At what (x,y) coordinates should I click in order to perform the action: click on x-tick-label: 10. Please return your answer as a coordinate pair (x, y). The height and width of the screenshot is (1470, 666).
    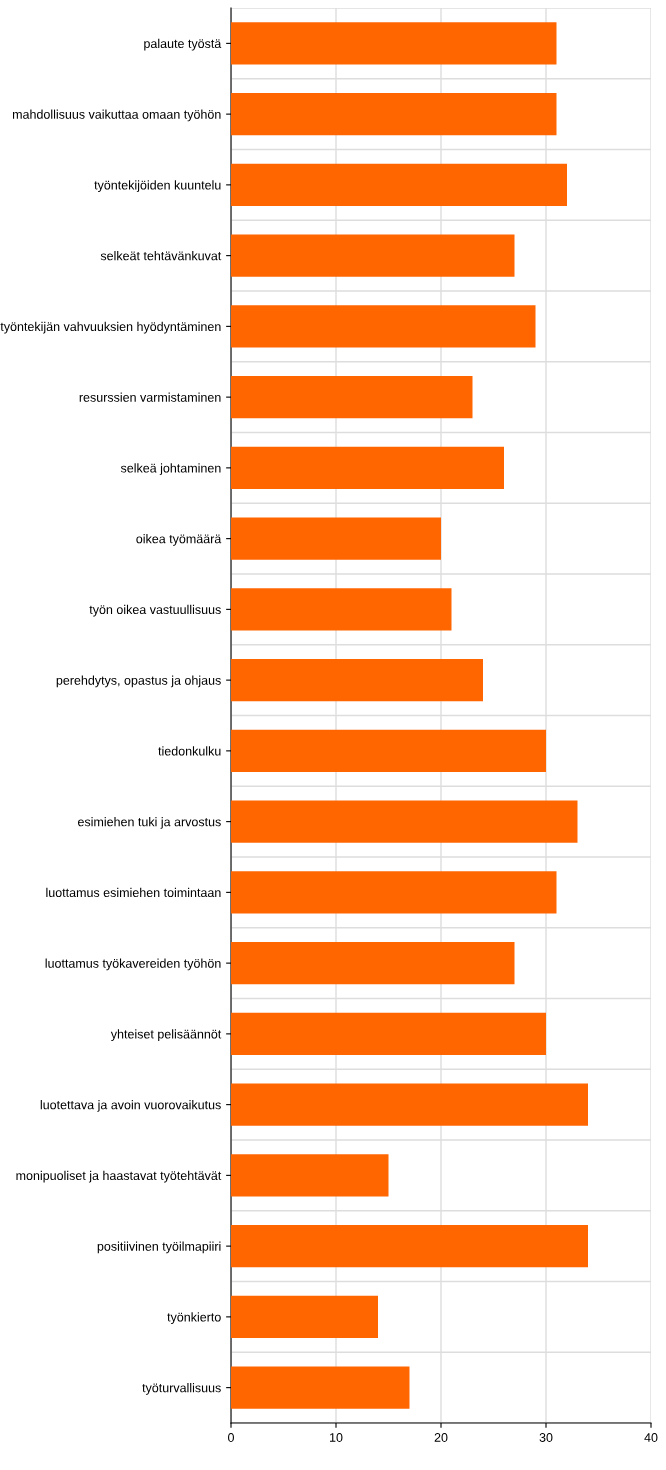
    Looking at the image, I should click on (336, 1437).